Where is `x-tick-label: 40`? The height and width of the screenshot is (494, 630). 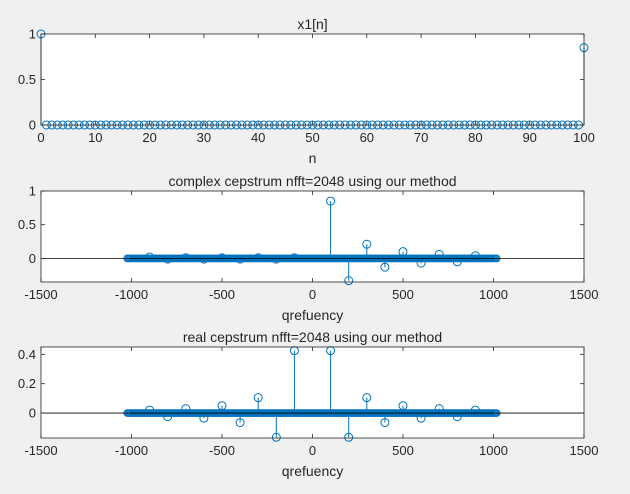
x-tick-label: 40 is located at coordinates (258, 137).